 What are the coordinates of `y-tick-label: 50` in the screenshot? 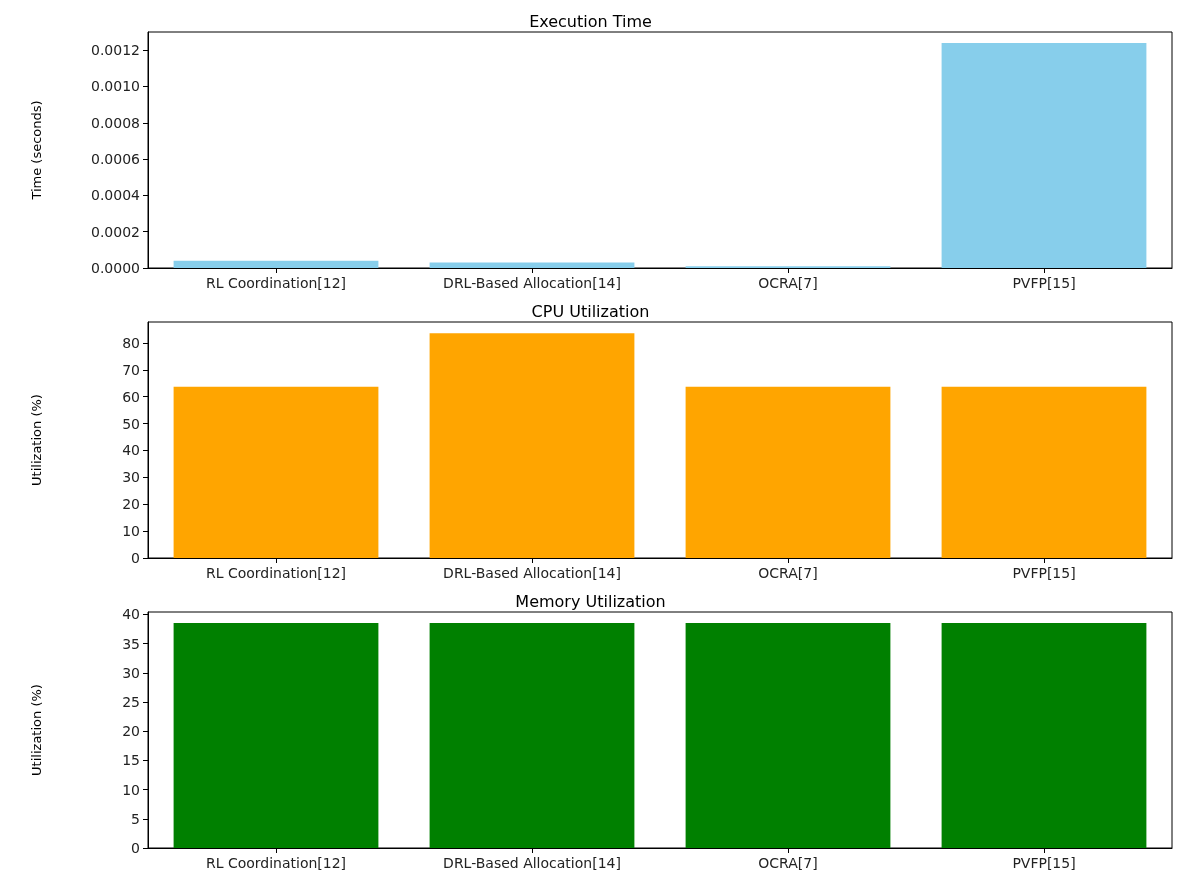 It's located at (131, 423).